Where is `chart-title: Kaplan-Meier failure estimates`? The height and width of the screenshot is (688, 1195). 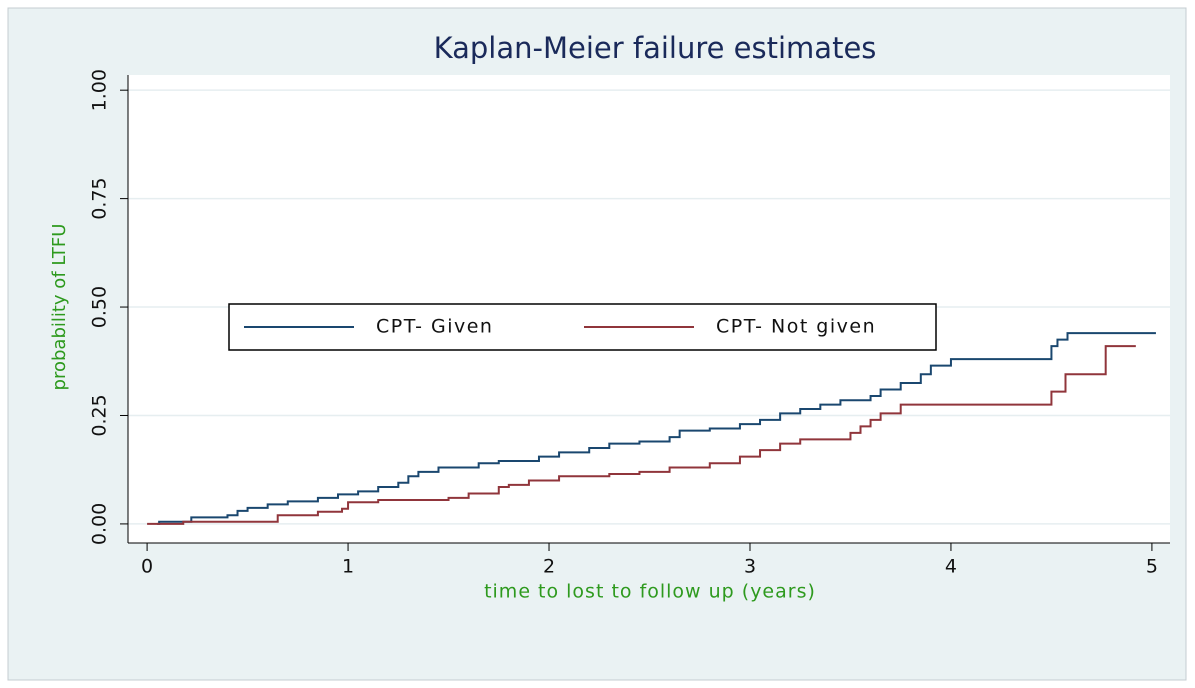
chart-title: Kaplan-Meier failure estimates is located at coordinates (655, 48).